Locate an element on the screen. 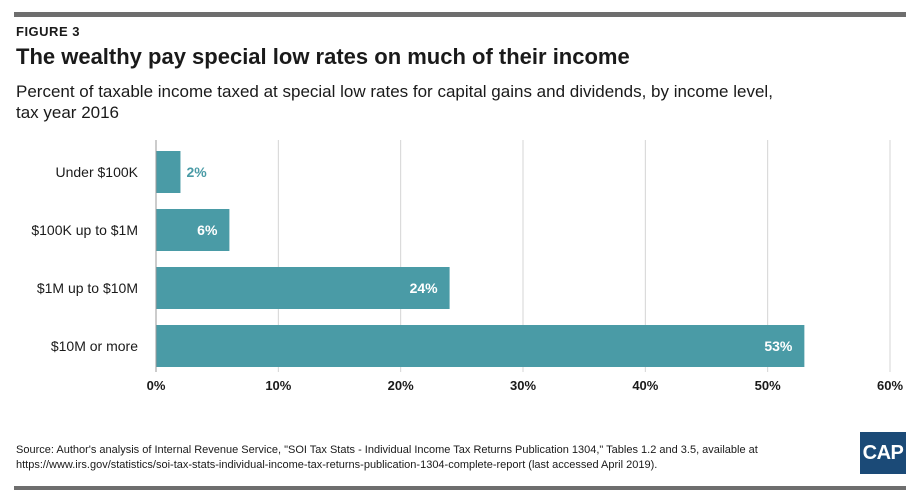  figure-label: FIGURE 3 is located at coordinates (48, 31).